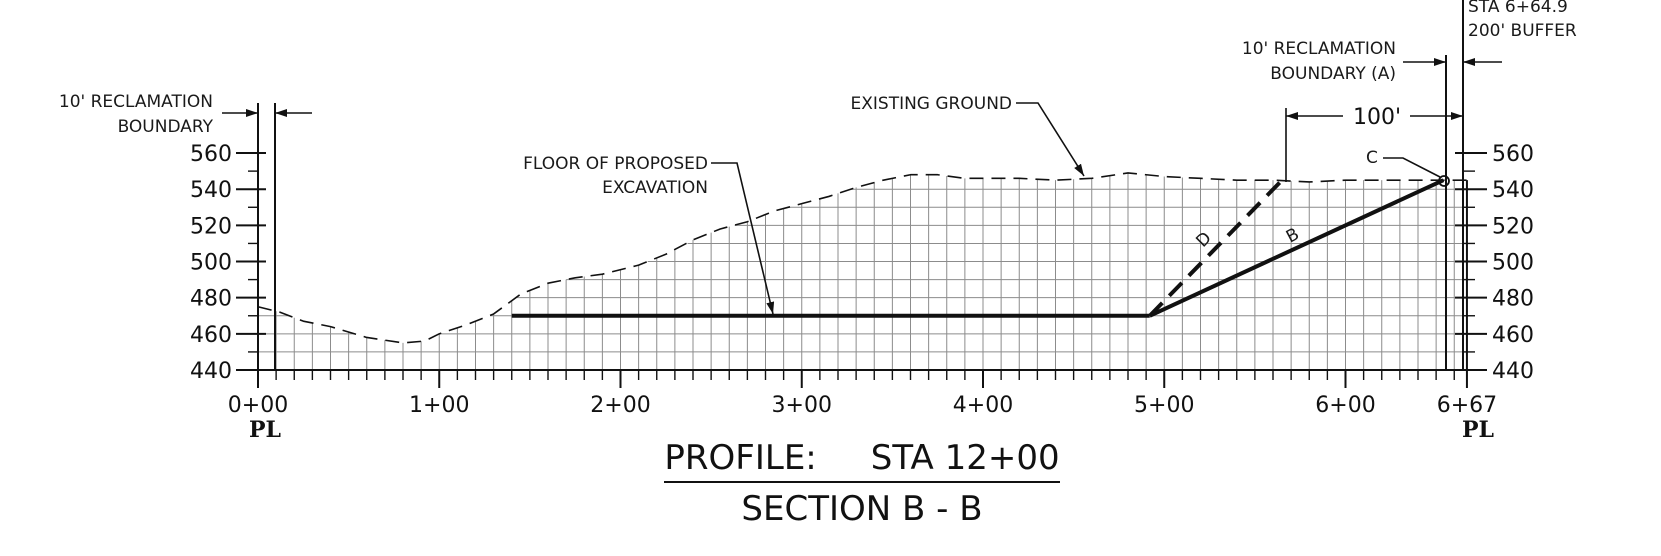  What do you see at coordinates (211, 154) in the screenshot?
I see `y-tick-label-left: 560` at bounding box center [211, 154].